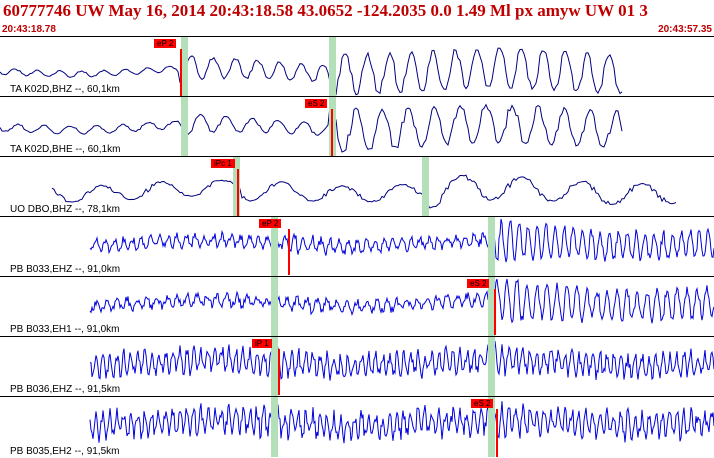 This screenshot has height=458, width=714. What do you see at coordinates (65, 451) in the screenshot?
I see `trace-label: PB B035,EH2 --, 91,5km` at bounding box center [65, 451].